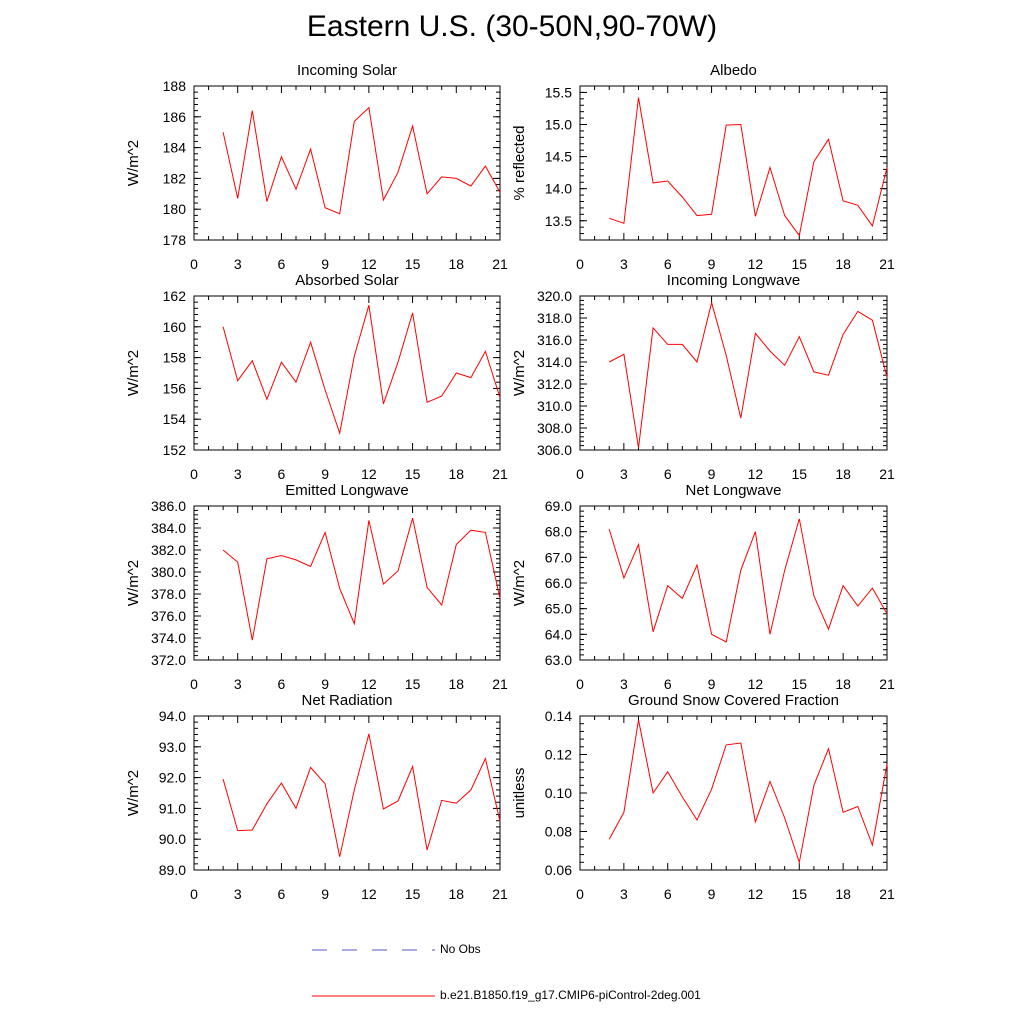  What do you see at coordinates (554, 450) in the screenshot?
I see `y-tick-label: 306.0` at bounding box center [554, 450].